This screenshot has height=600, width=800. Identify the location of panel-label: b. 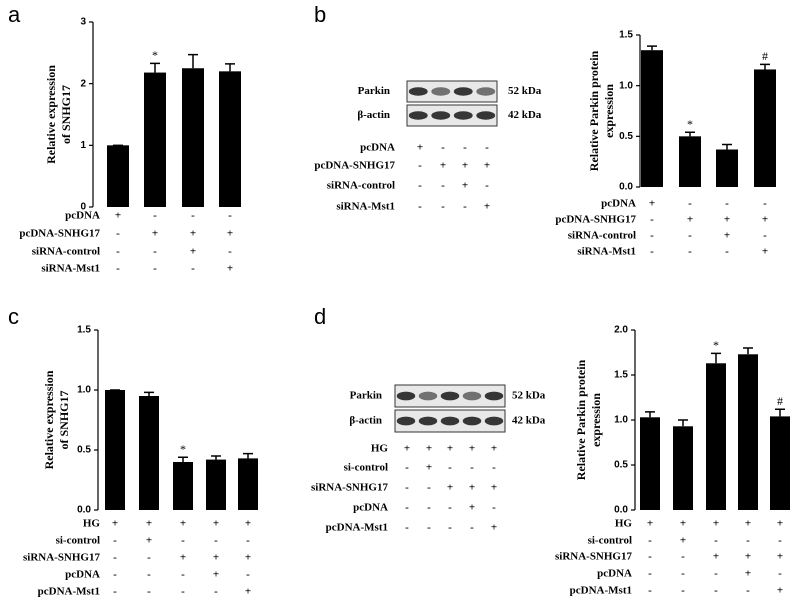
(320, 14).